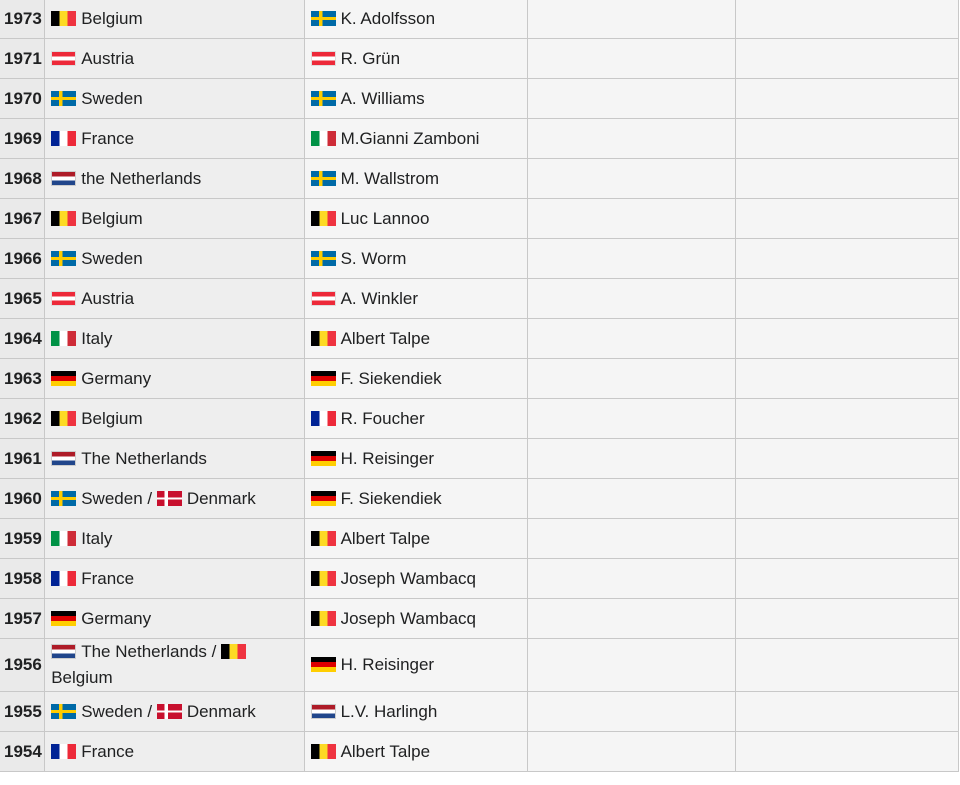 The height and width of the screenshot is (785, 960). What do you see at coordinates (385, 218) in the screenshot?
I see `winner-name: Luc Lannoo` at bounding box center [385, 218].